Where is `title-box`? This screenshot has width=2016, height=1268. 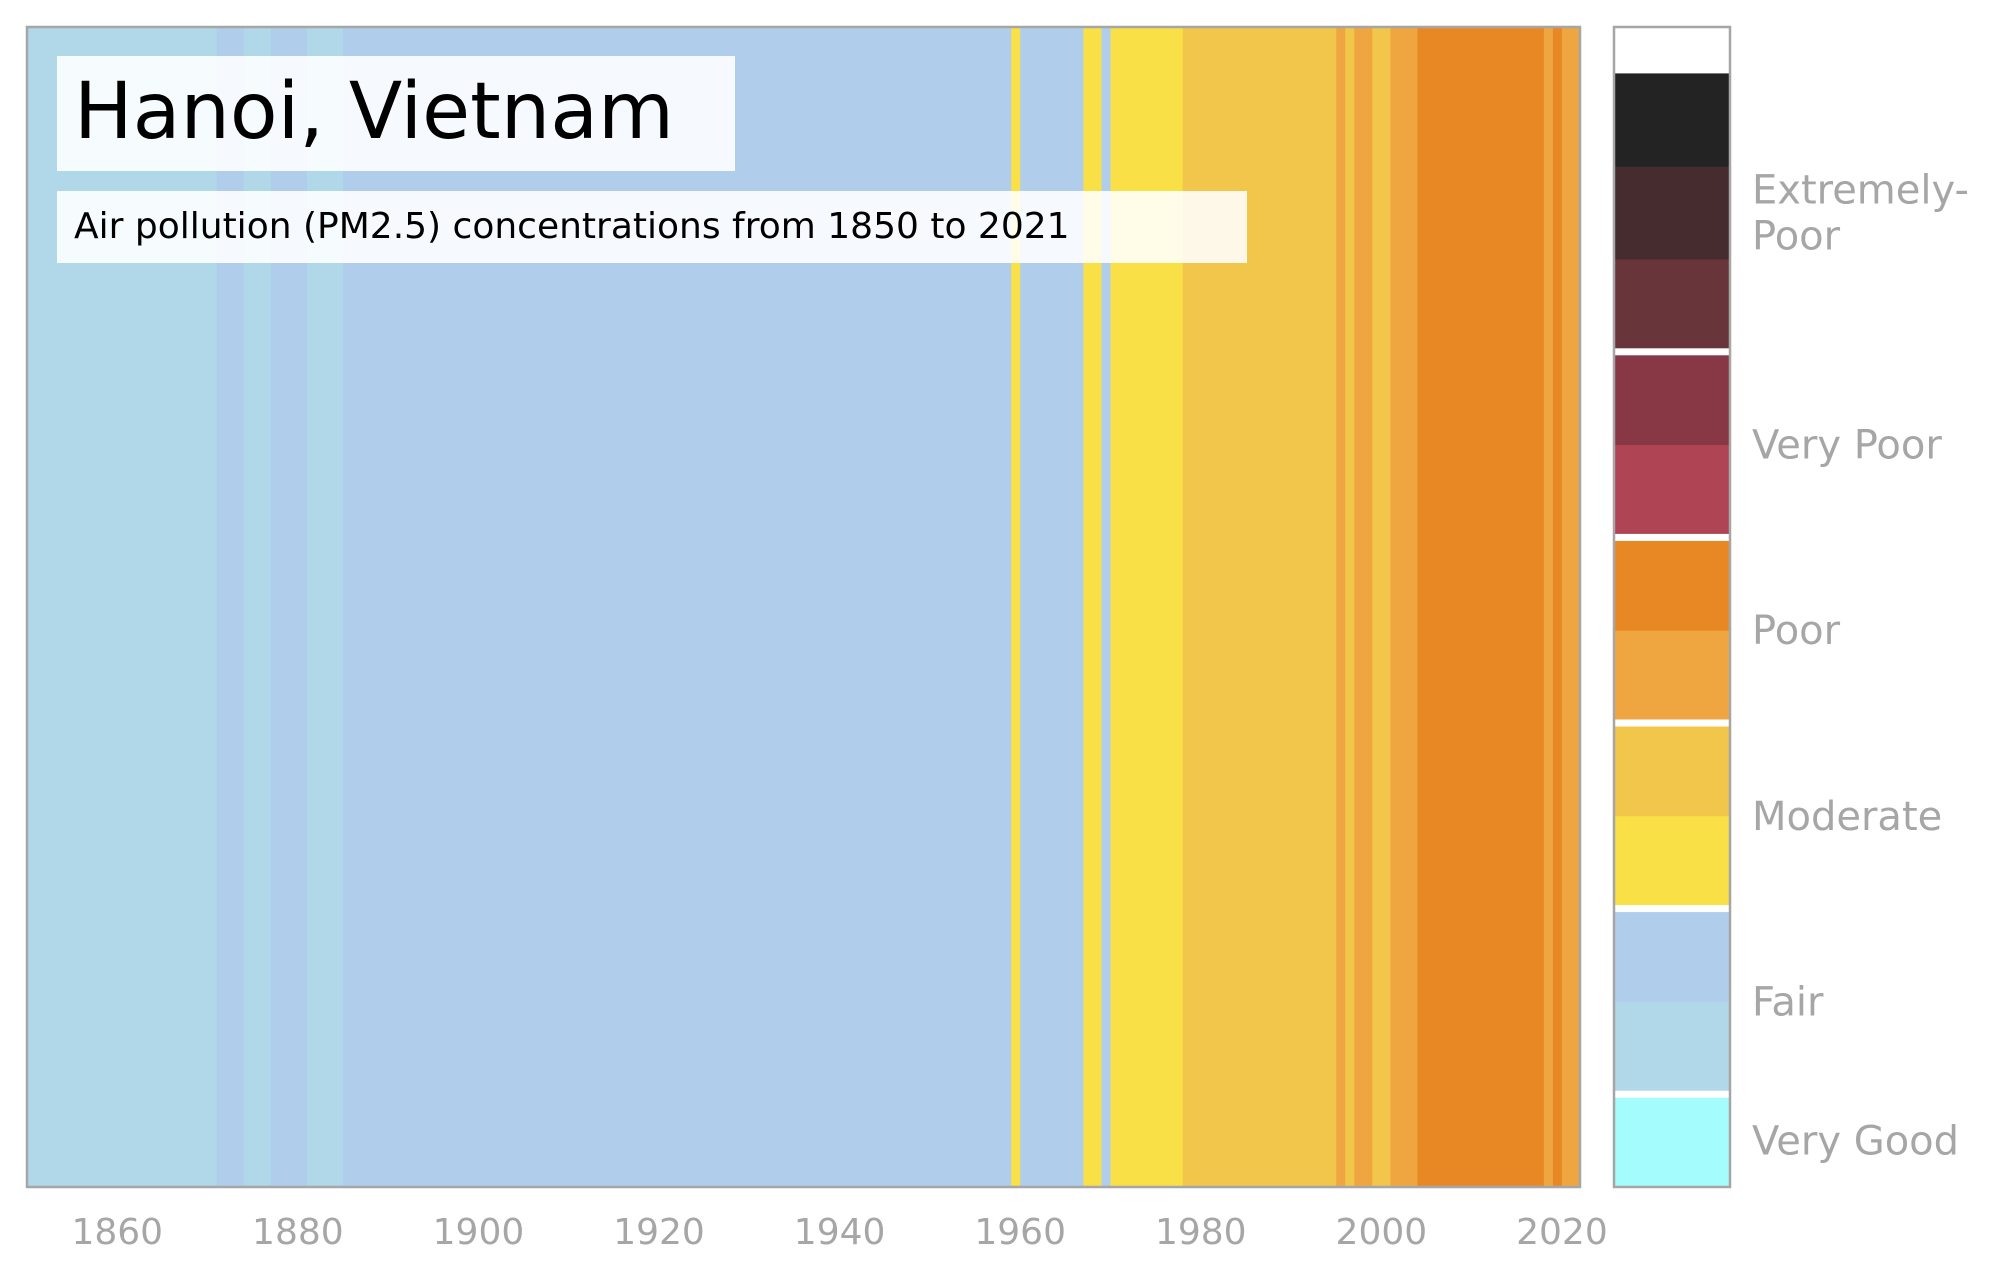
title-box is located at coordinates (396, 113).